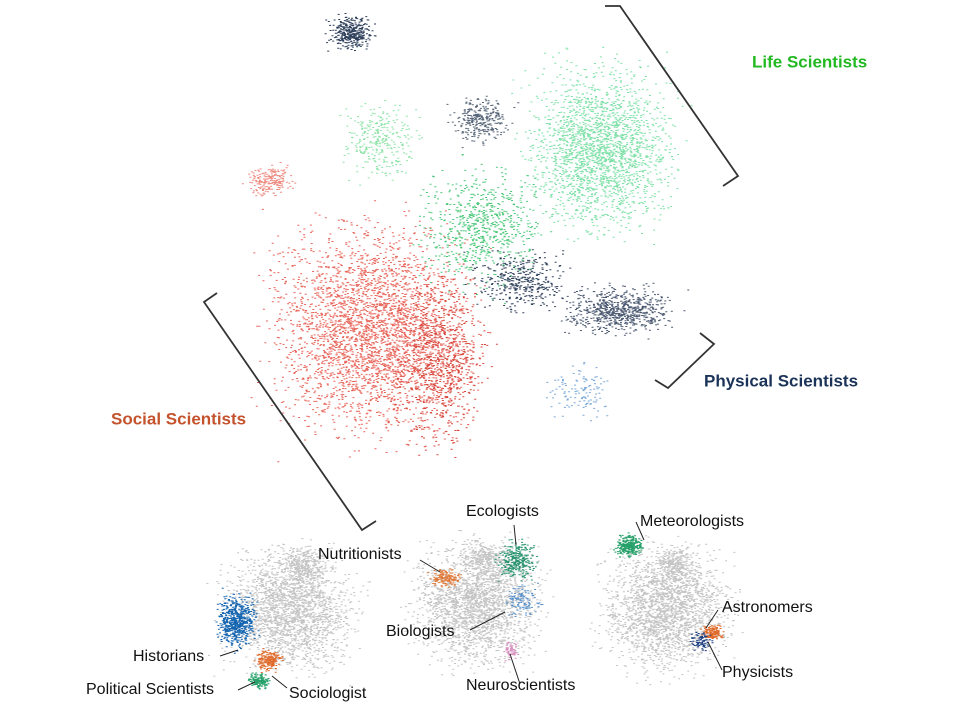 Image resolution: width=960 pixels, height=717 pixels. Describe the element at coordinates (150, 689) in the screenshot. I see `panel-label: Political Scientists` at that location.